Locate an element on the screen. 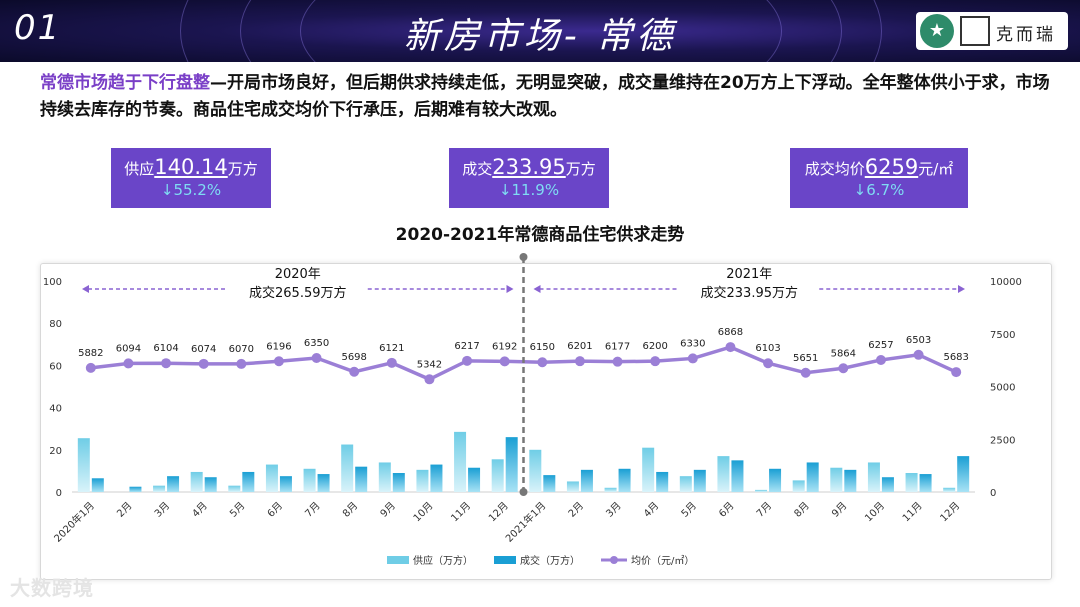 The width and height of the screenshot is (1080, 607). price-data-label: 6121 is located at coordinates (391, 348).